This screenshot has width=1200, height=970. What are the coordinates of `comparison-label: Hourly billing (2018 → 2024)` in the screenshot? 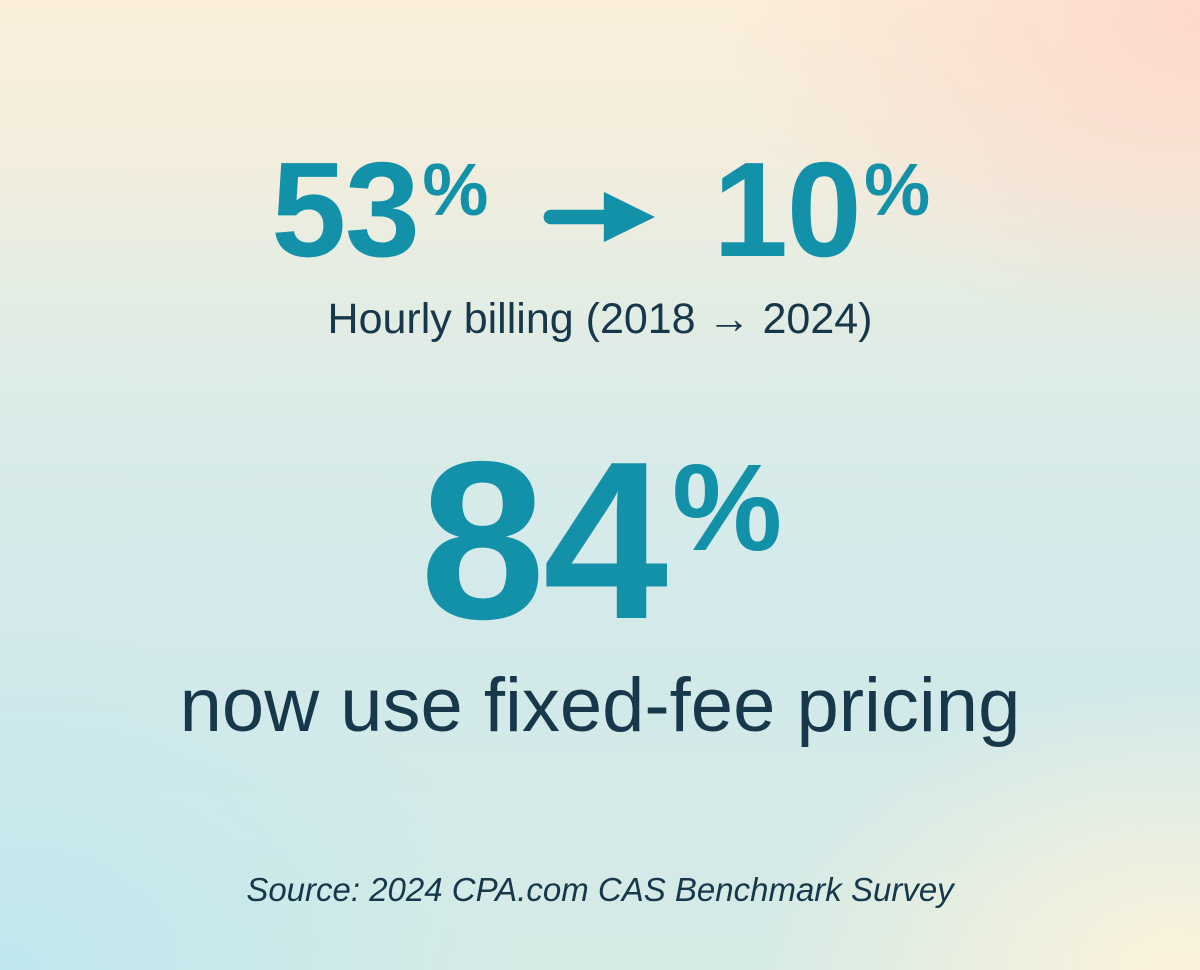 It's located at (600, 319).